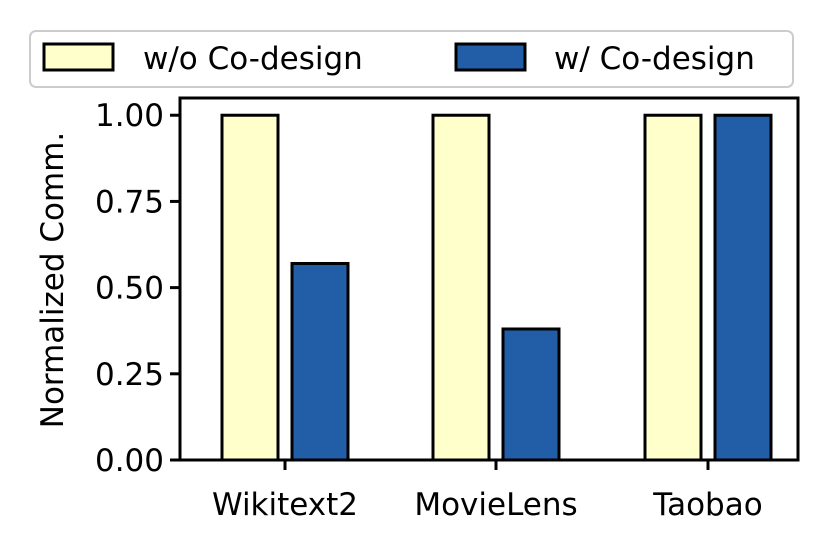  What do you see at coordinates (53, 280) in the screenshot?
I see `y-axis-label: Normalized Comm.` at bounding box center [53, 280].